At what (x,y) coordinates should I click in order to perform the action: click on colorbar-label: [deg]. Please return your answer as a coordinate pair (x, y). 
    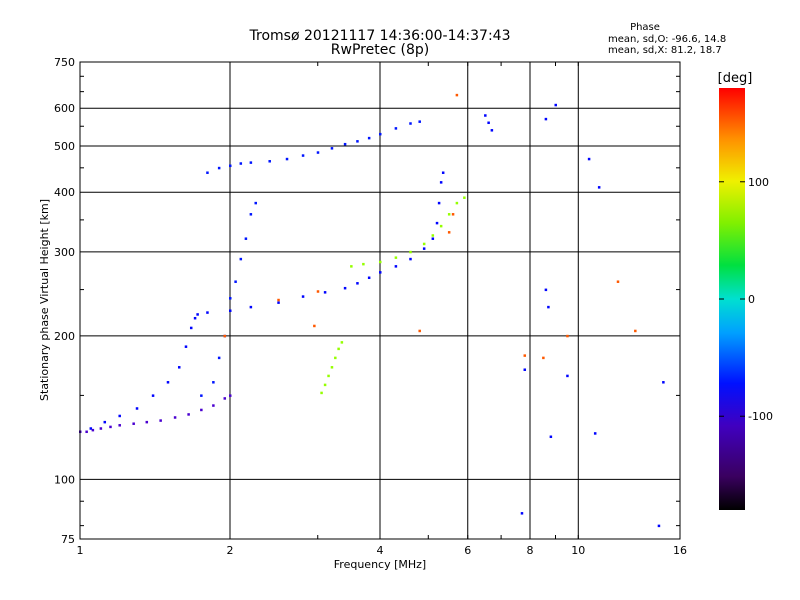
    Looking at the image, I should click on (735, 78).